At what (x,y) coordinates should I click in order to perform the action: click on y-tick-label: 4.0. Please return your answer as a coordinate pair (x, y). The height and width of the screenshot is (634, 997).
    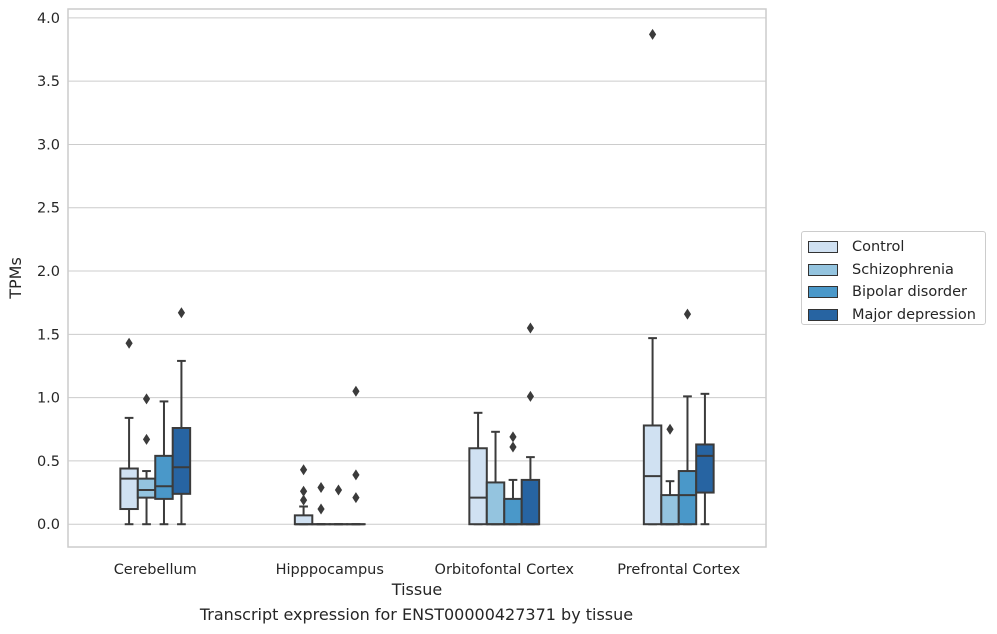
    Looking at the image, I should click on (48, 19).